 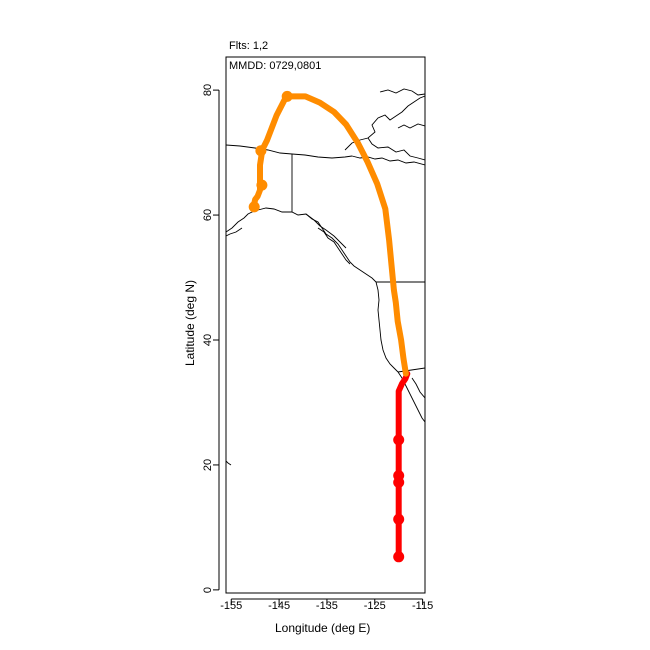 What do you see at coordinates (289, 151) in the screenshot?
I see `arctic-coastline` at bounding box center [289, 151].